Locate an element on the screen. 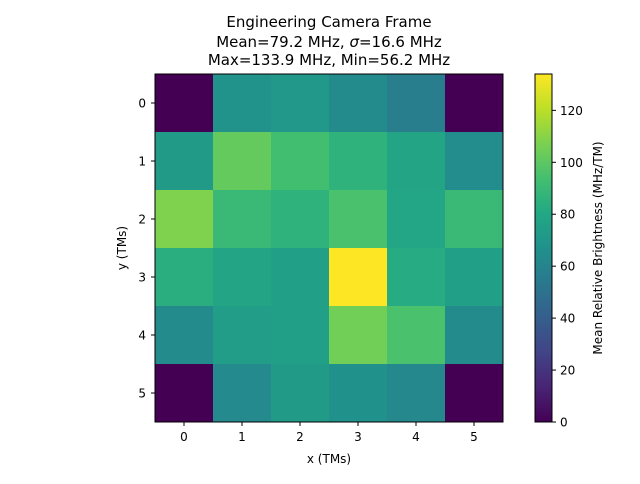 The height and width of the screenshot is (484, 640). y-tick-label: 4 is located at coordinates (142, 336).